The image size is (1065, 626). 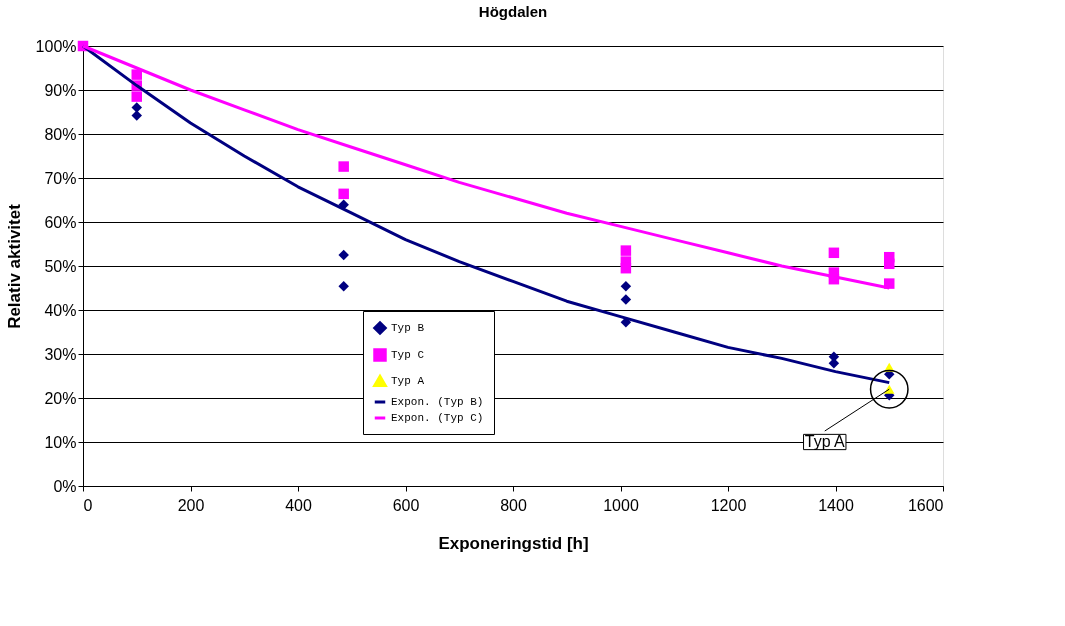 I want to click on legend-label: Typ C, so click(x=408, y=355).